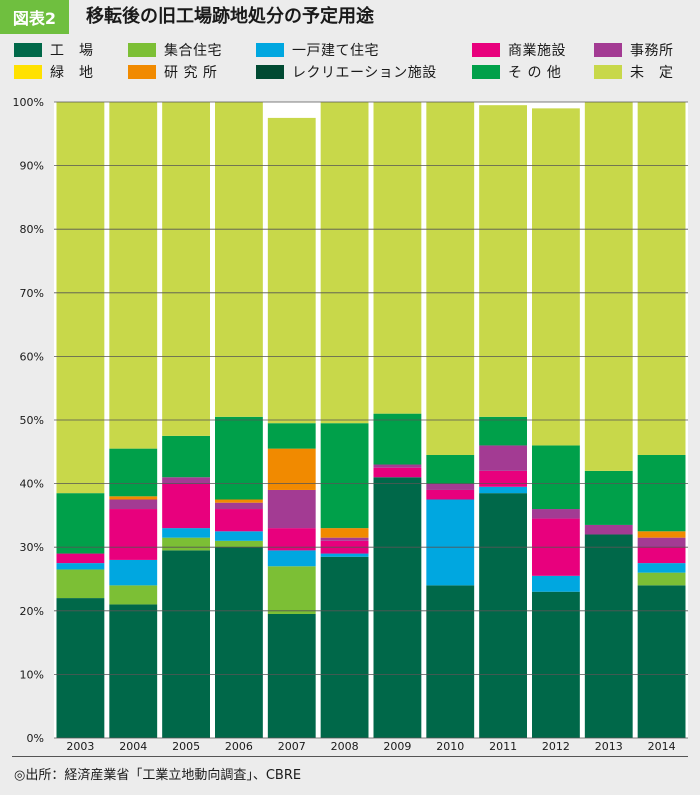  Describe the element at coordinates (335, 51) in the screenshot. I see `legend-label-house: 一戸建て住宅` at that location.